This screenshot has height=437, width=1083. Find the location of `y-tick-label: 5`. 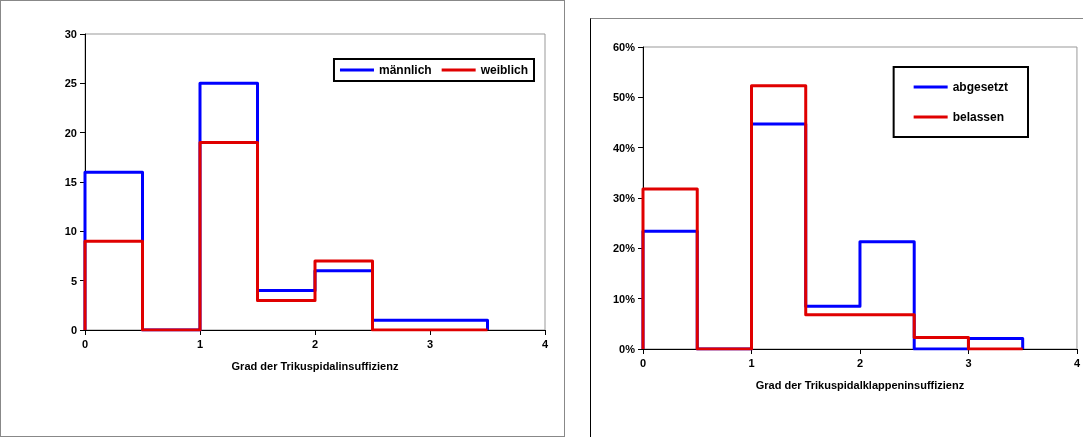

y-tick-label: 5 is located at coordinates (73, 280).